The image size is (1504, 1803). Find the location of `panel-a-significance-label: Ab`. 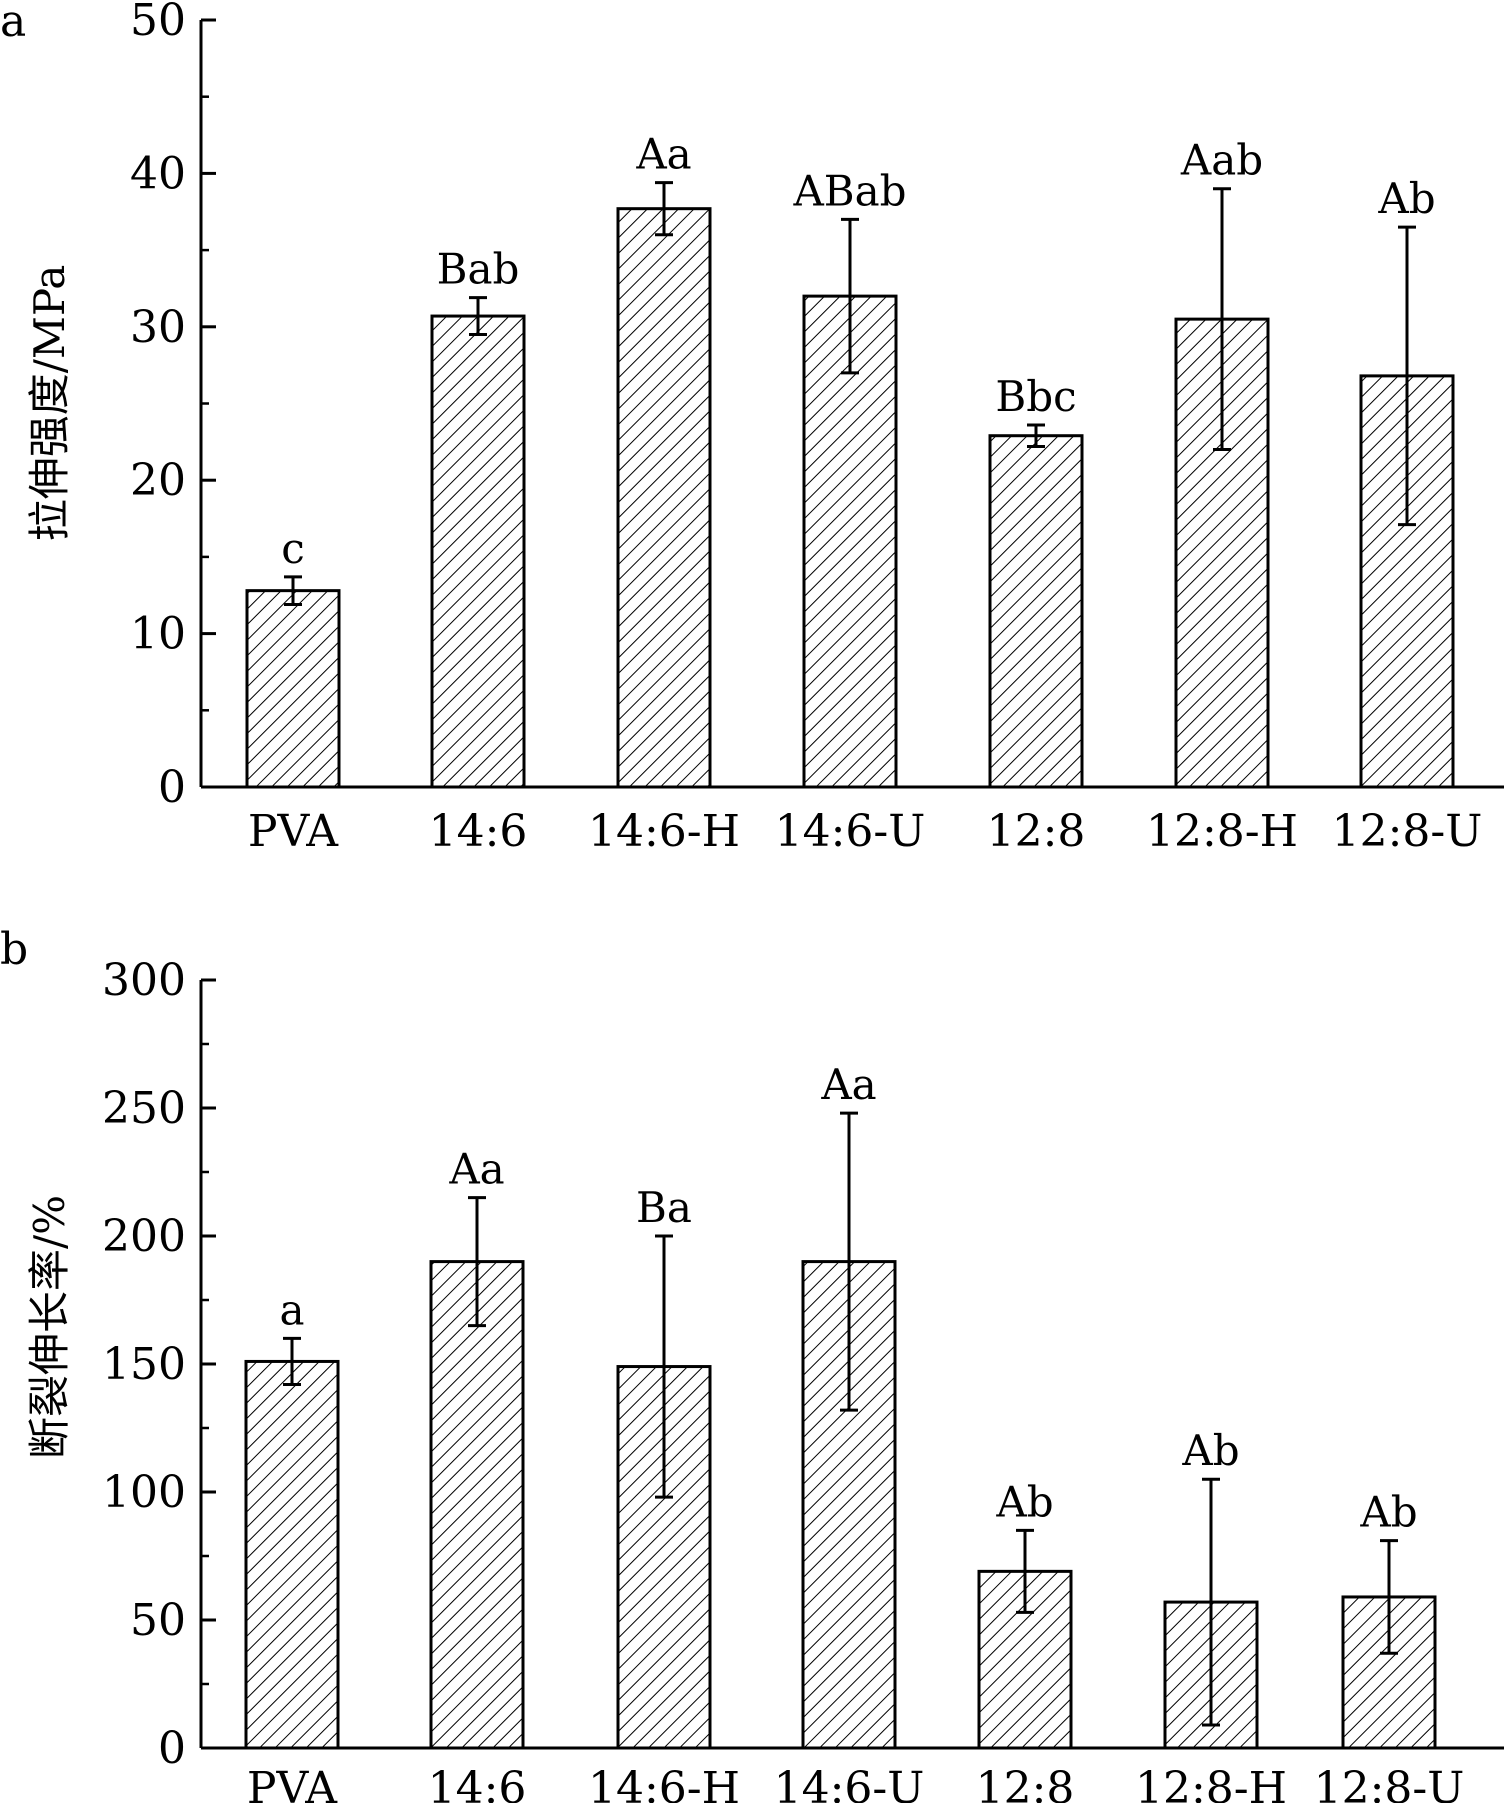

panel-a-significance-label: Ab is located at coordinates (1406, 198).